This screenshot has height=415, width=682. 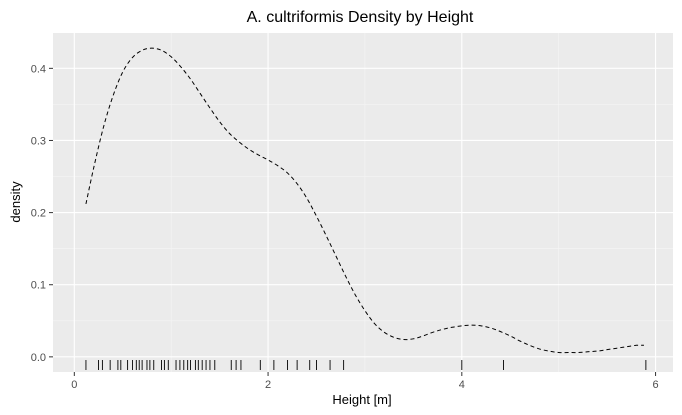 I want to click on y-tick-label: 0.0, so click(x=38, y=358).